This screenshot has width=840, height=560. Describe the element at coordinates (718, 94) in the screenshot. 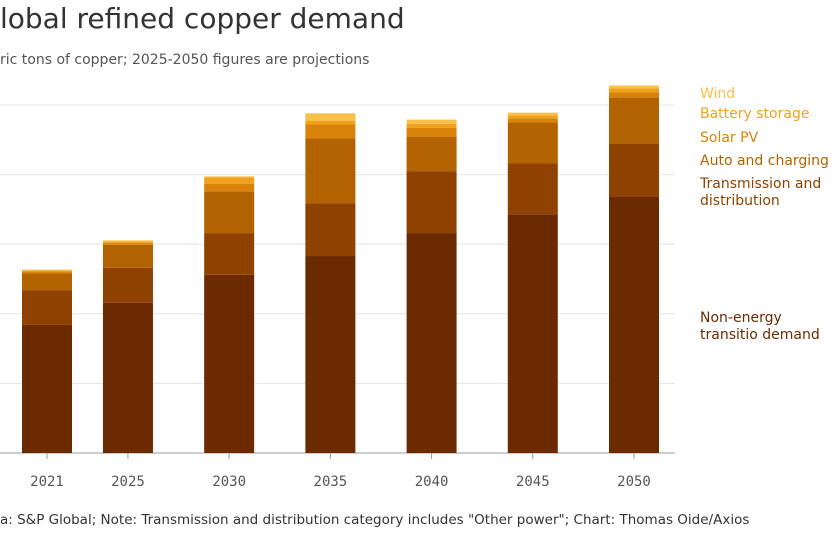

I see `legend-entry: Wind` at that location.